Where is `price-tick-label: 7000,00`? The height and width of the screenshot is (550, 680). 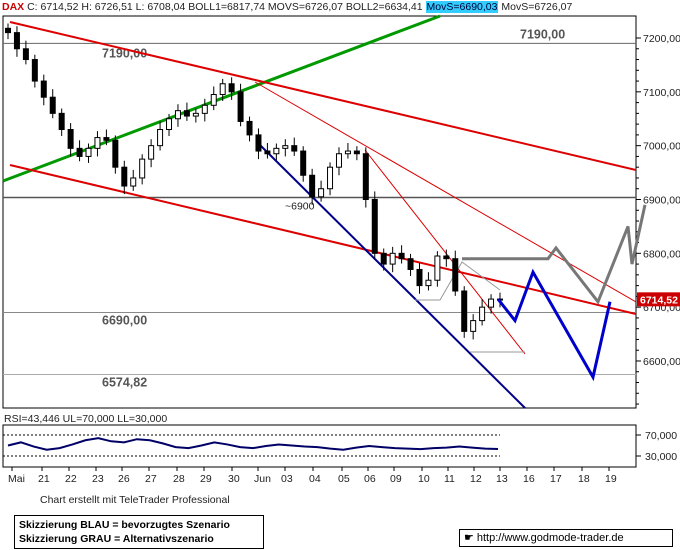
price-tick-label: 7000,00 is located at coordinates (661, 147).